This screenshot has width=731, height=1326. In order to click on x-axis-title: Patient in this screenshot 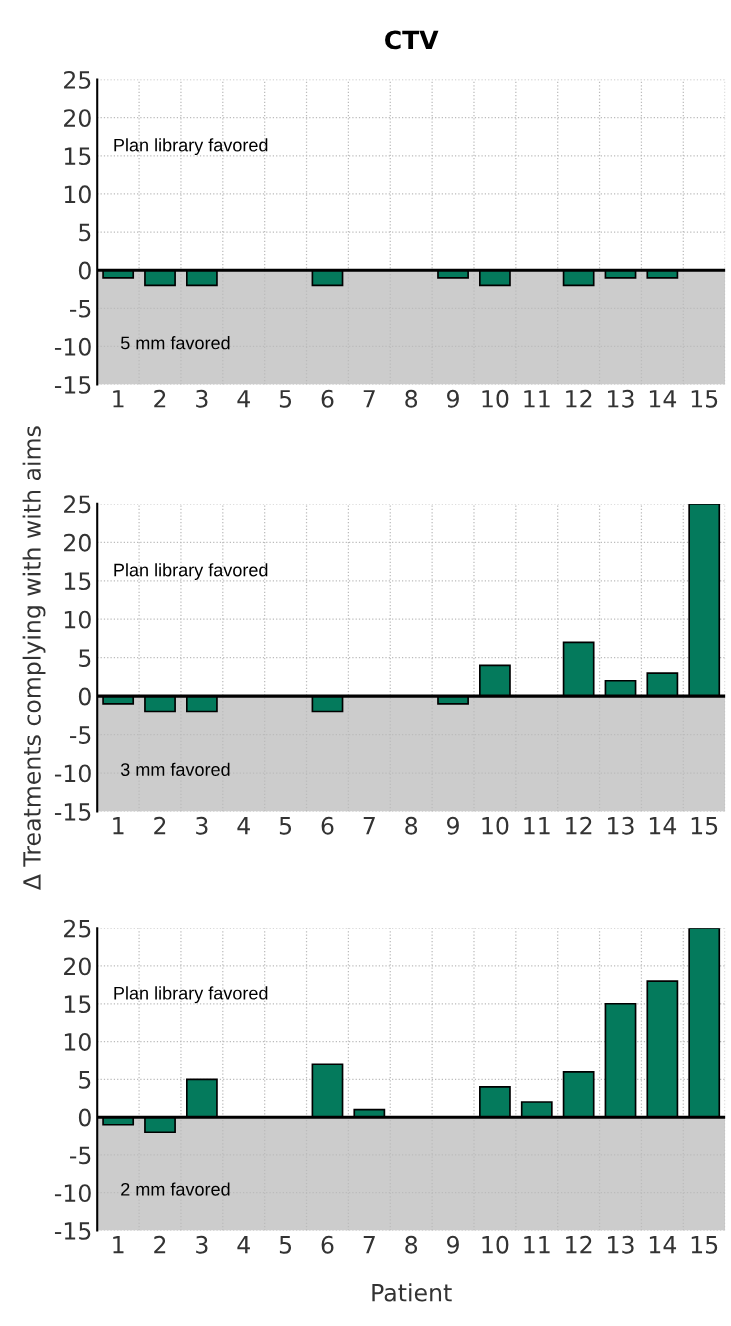, I will do `click(412, 1292)`.